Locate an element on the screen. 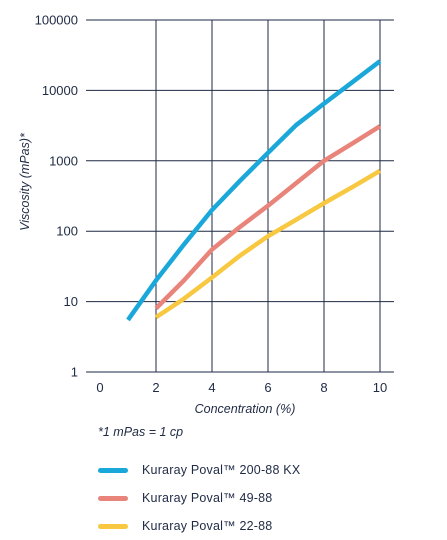 Image resolution: width=447 pixels, height=540 pixels. y-tick-label: 10 is located at coordinates (71, 301).